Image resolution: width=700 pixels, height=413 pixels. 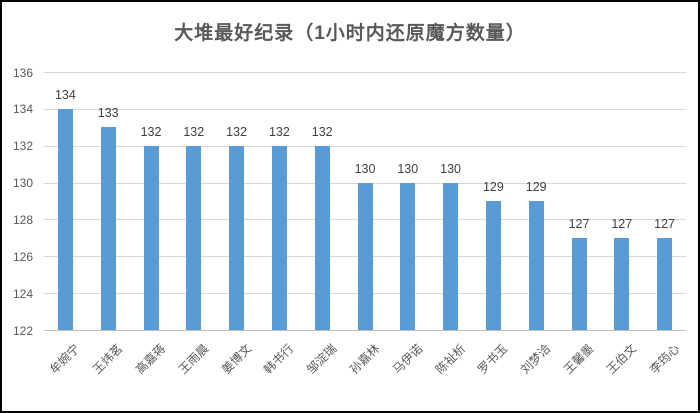 What do you see at coordinates (236, 359) in the screenshot?
I see `x-axis-category-label: 姜博文` at bounding box center [236, 359].